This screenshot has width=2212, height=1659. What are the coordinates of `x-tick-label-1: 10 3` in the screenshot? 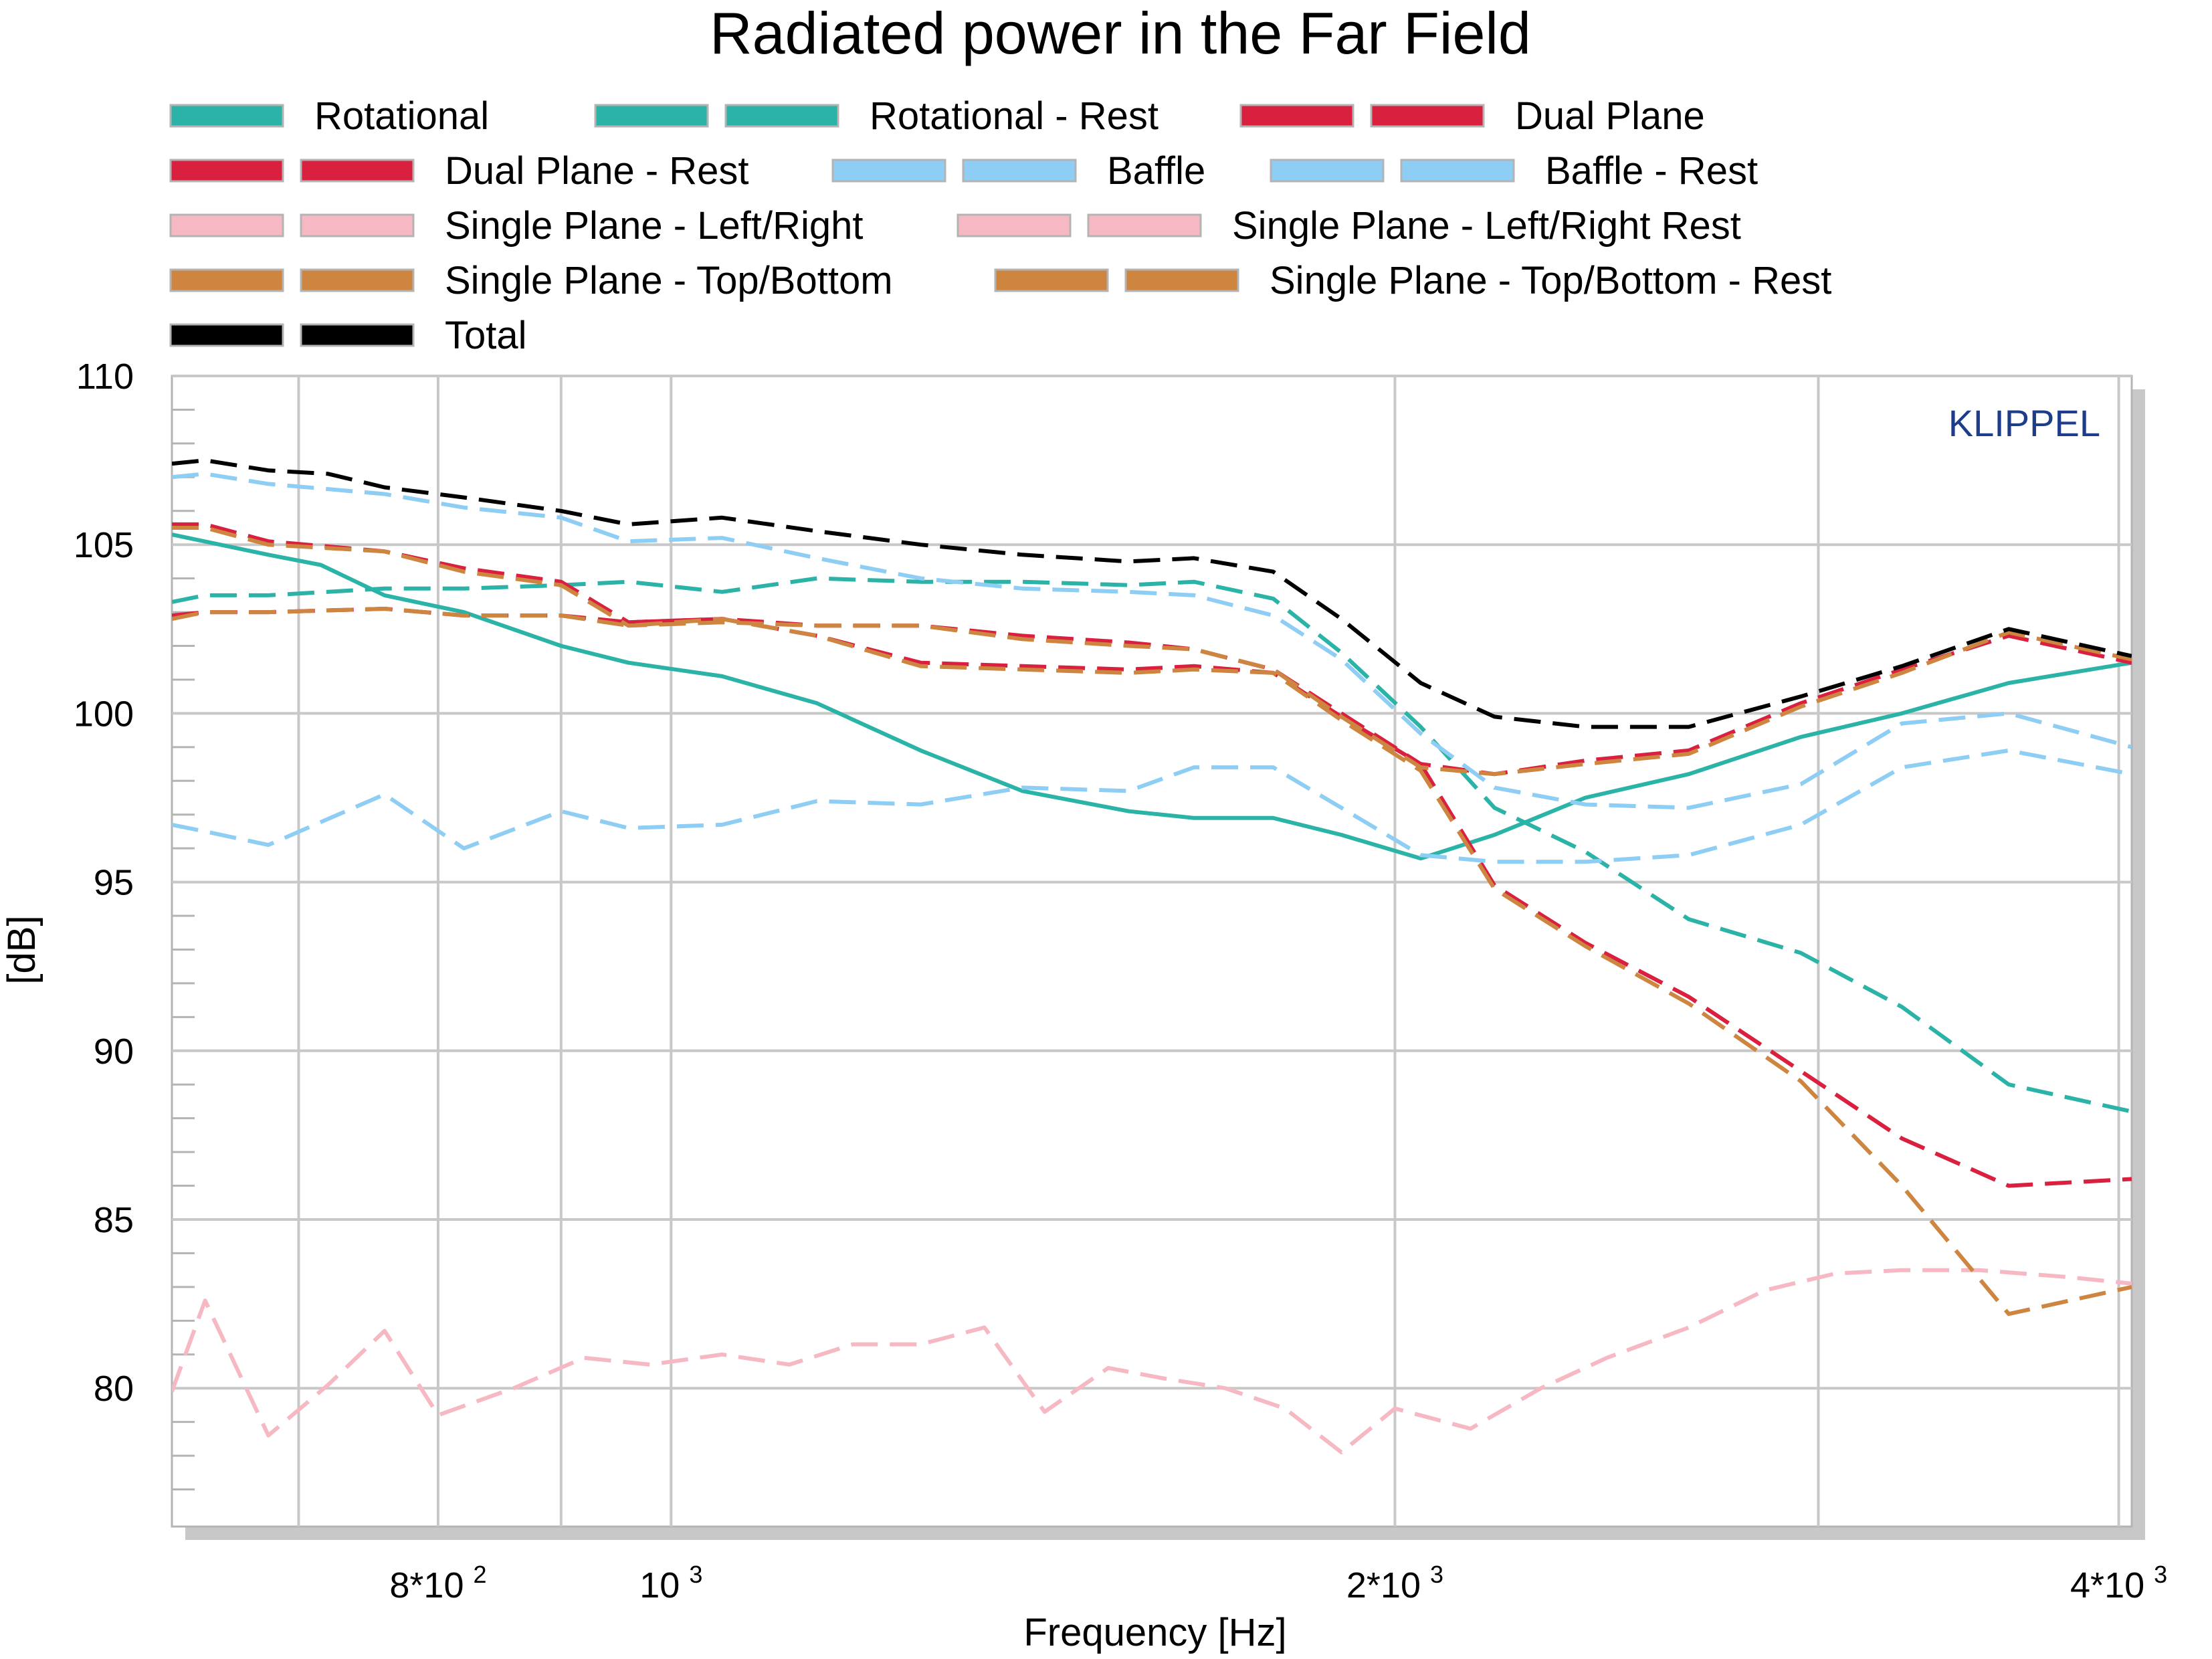 It's located at (670, 1583).